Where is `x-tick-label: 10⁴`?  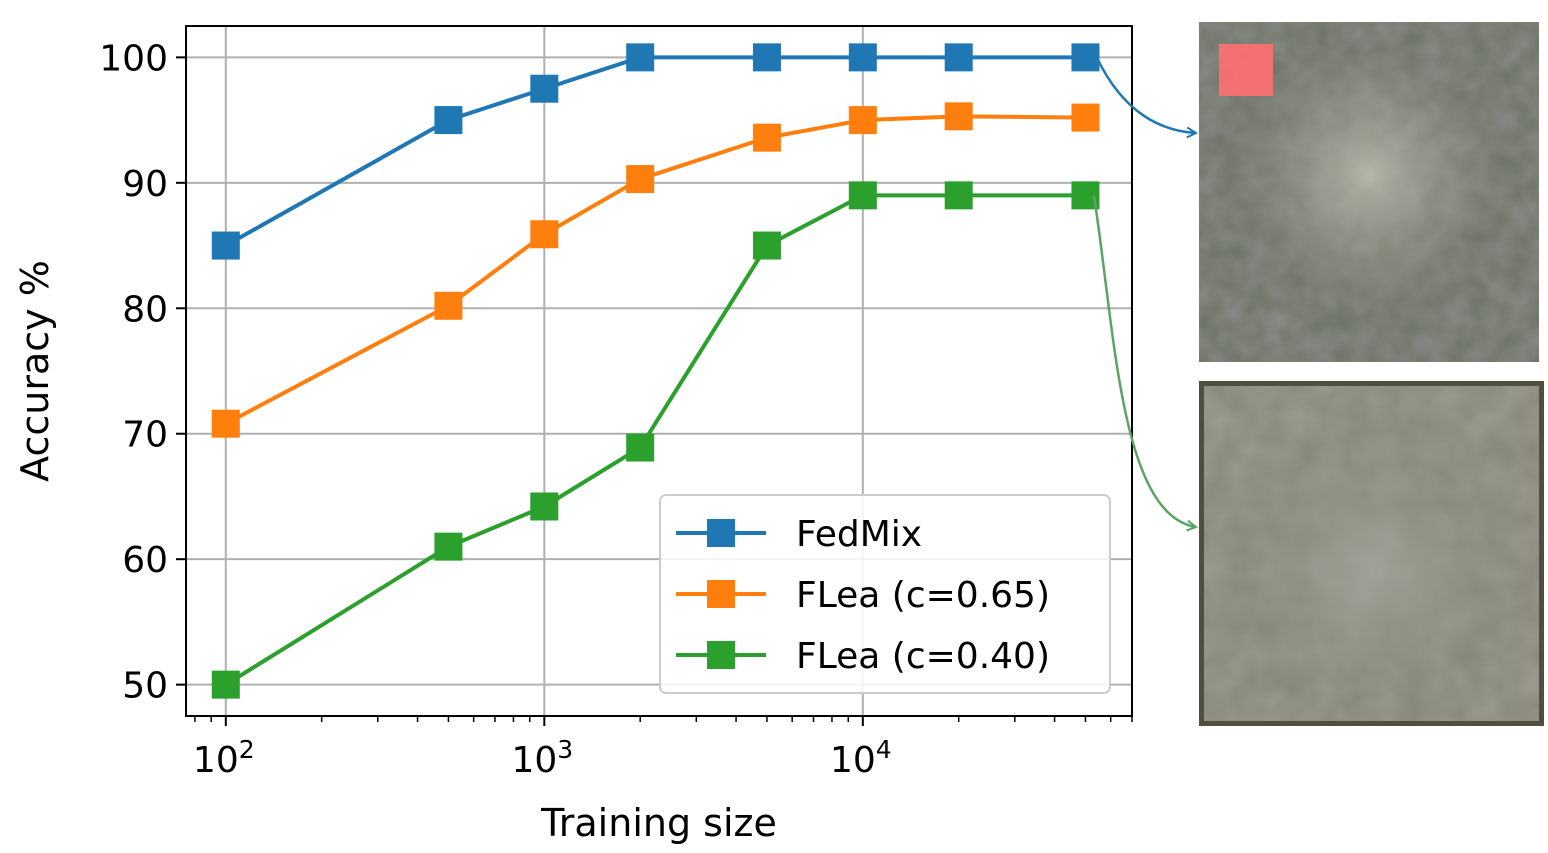 x-tick-label: 10⁴ is located at coordinates (861, 758).